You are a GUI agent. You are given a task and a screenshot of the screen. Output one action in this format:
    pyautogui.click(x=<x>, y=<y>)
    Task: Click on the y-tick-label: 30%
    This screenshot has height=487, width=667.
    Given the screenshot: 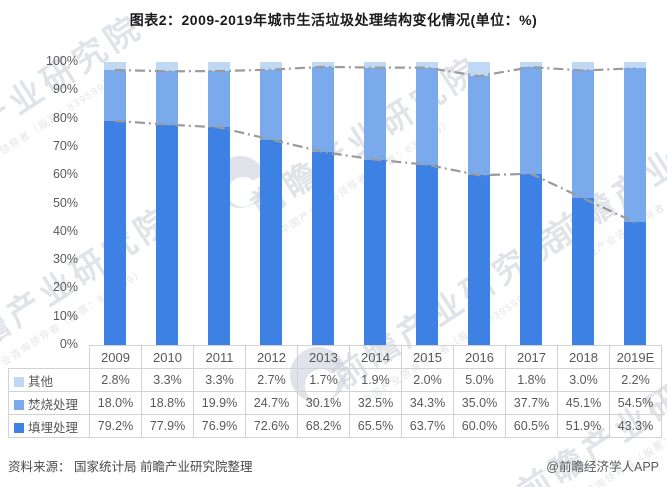 What is the action you would take?
    pyautogui.click(x=65, y=259)
    